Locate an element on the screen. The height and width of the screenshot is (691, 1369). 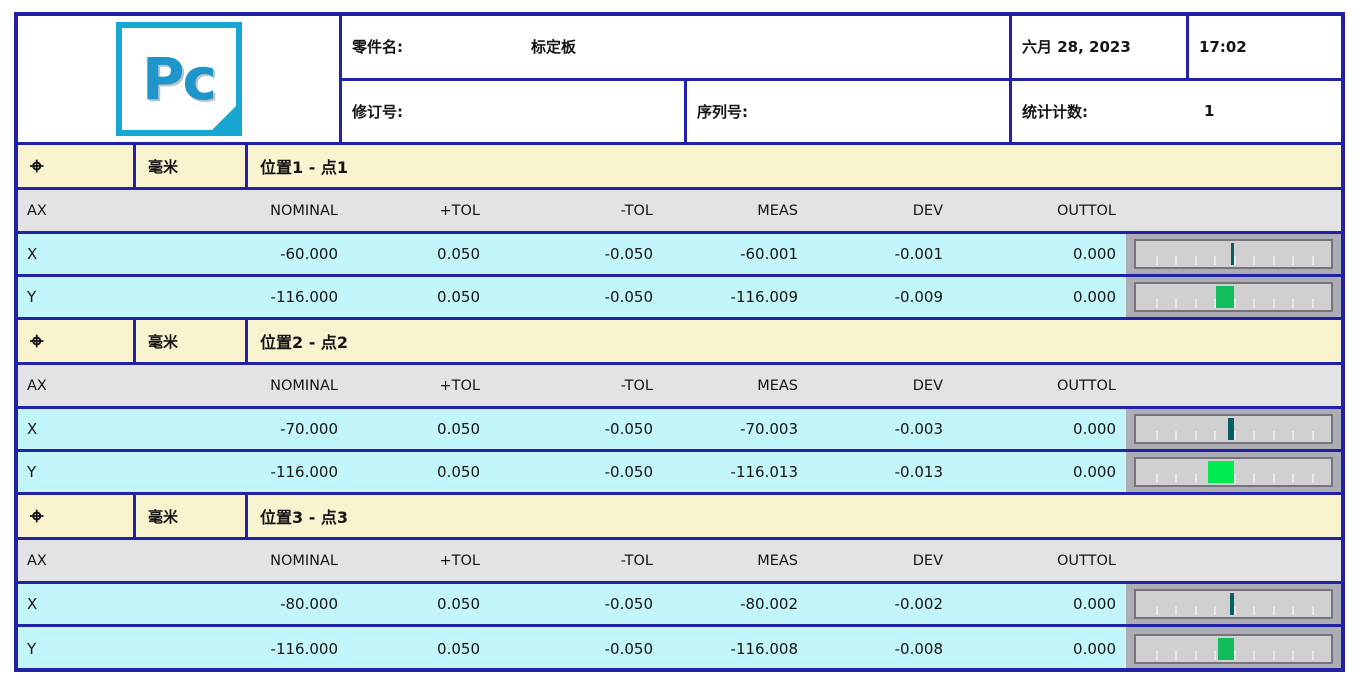
nominal-cell: -60.000 is located at coordinates (309, 254).